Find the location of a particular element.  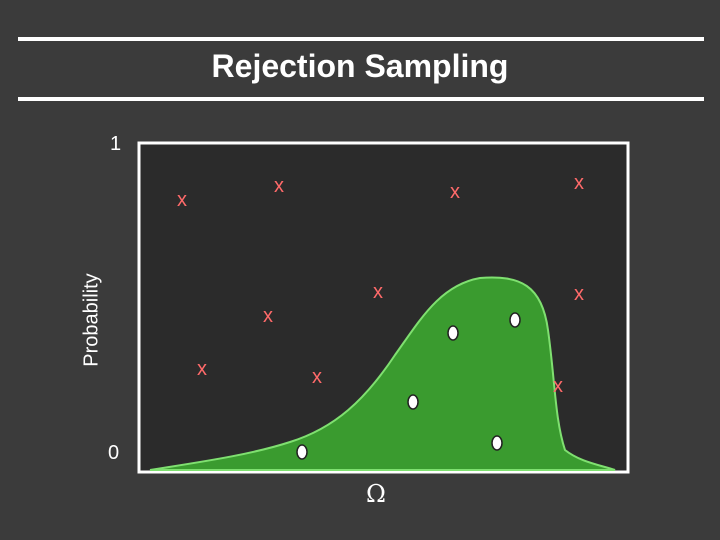

title-bottom-rule is located at coordinates (361, 99).